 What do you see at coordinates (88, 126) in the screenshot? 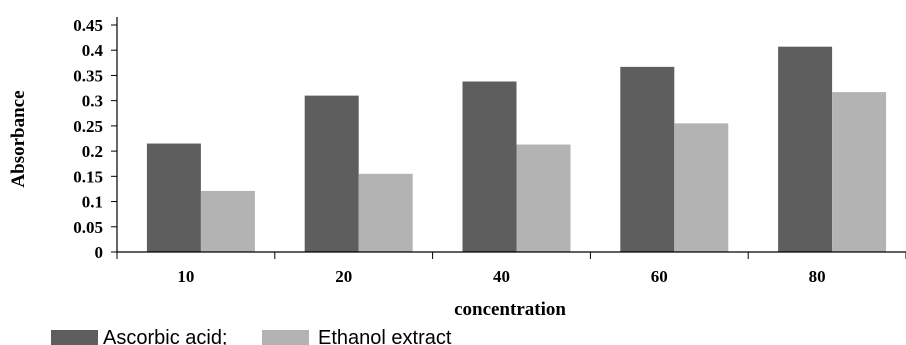
I see `y-tick-label: 0.25` at bounding box center [88, 126].